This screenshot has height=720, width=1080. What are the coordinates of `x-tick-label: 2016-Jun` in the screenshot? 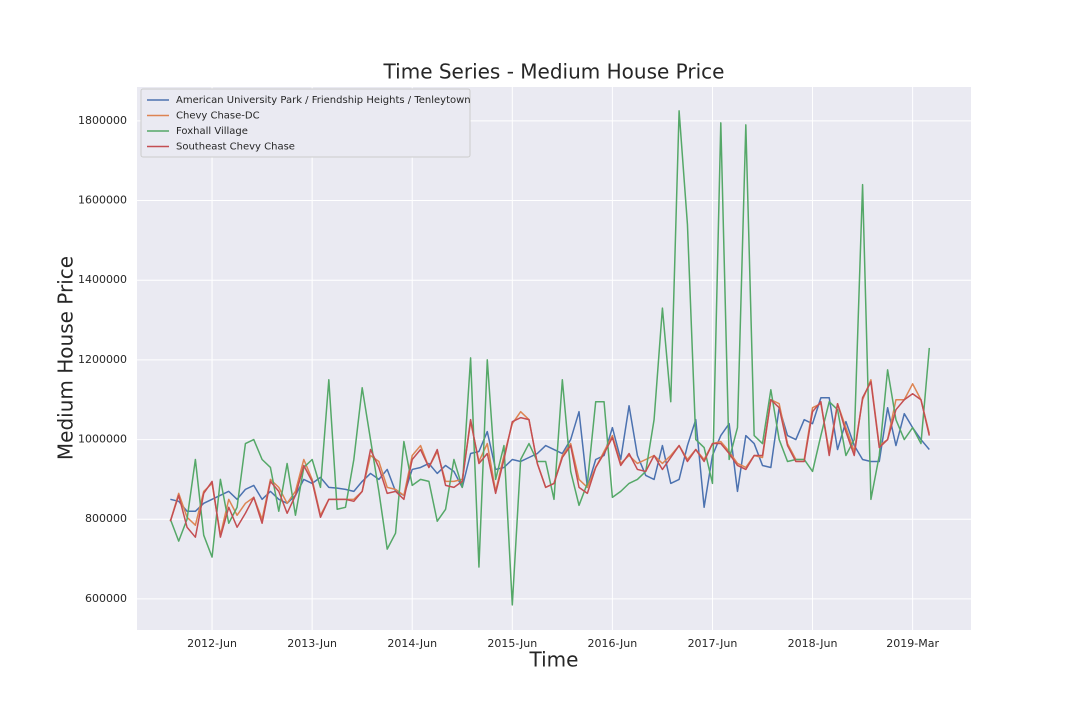 It's located at (612, 643).